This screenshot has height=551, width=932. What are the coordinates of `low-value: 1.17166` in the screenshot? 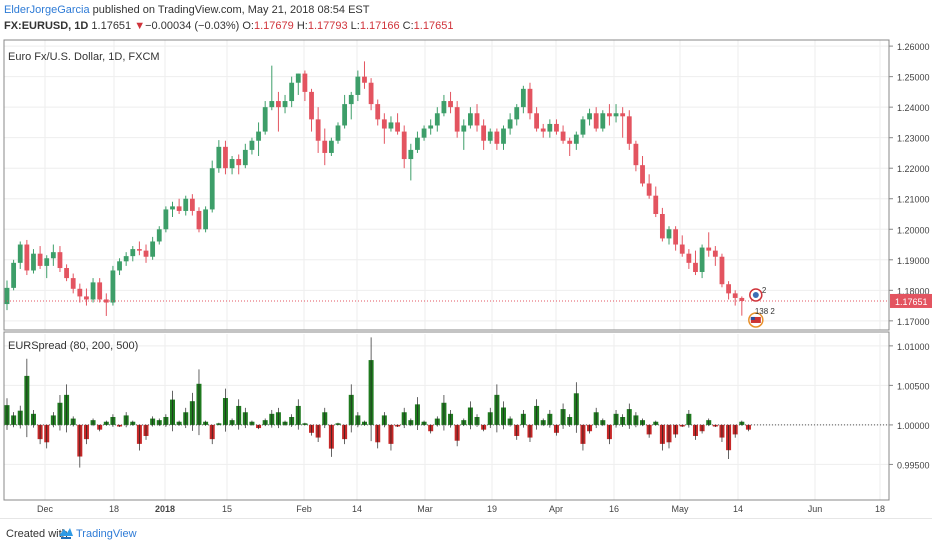 It's located at (379, 26).